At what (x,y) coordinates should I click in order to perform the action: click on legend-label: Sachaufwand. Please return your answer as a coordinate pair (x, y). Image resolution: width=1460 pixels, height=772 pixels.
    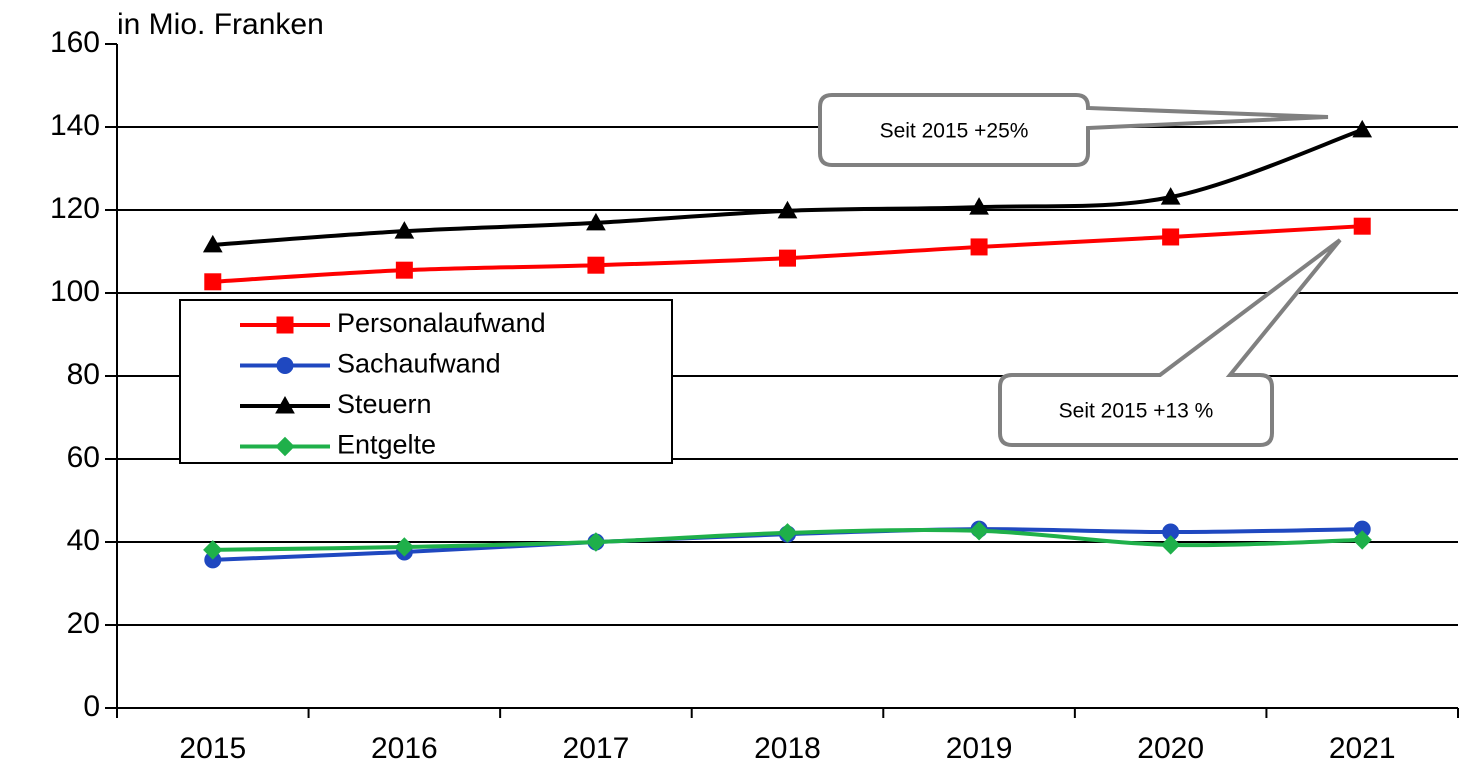
    Looking at the image, I should click on (419, 364).